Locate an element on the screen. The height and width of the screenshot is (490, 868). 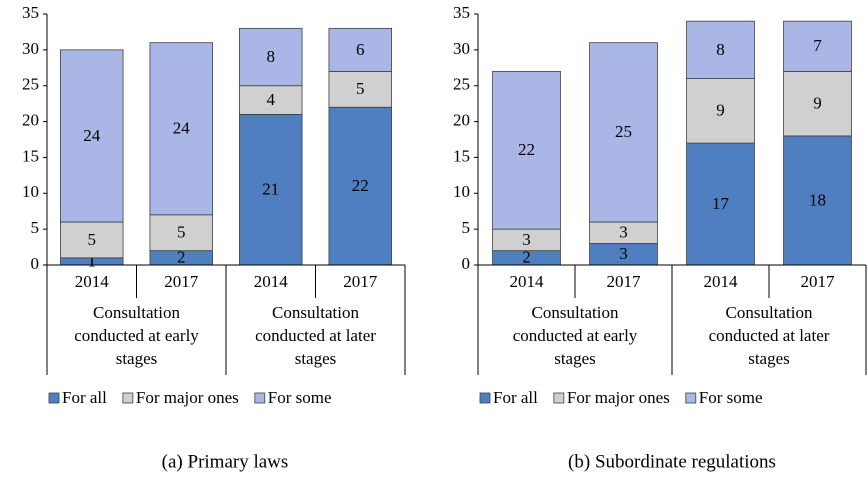
data-label: 4 is located at coordinates (271, 99).